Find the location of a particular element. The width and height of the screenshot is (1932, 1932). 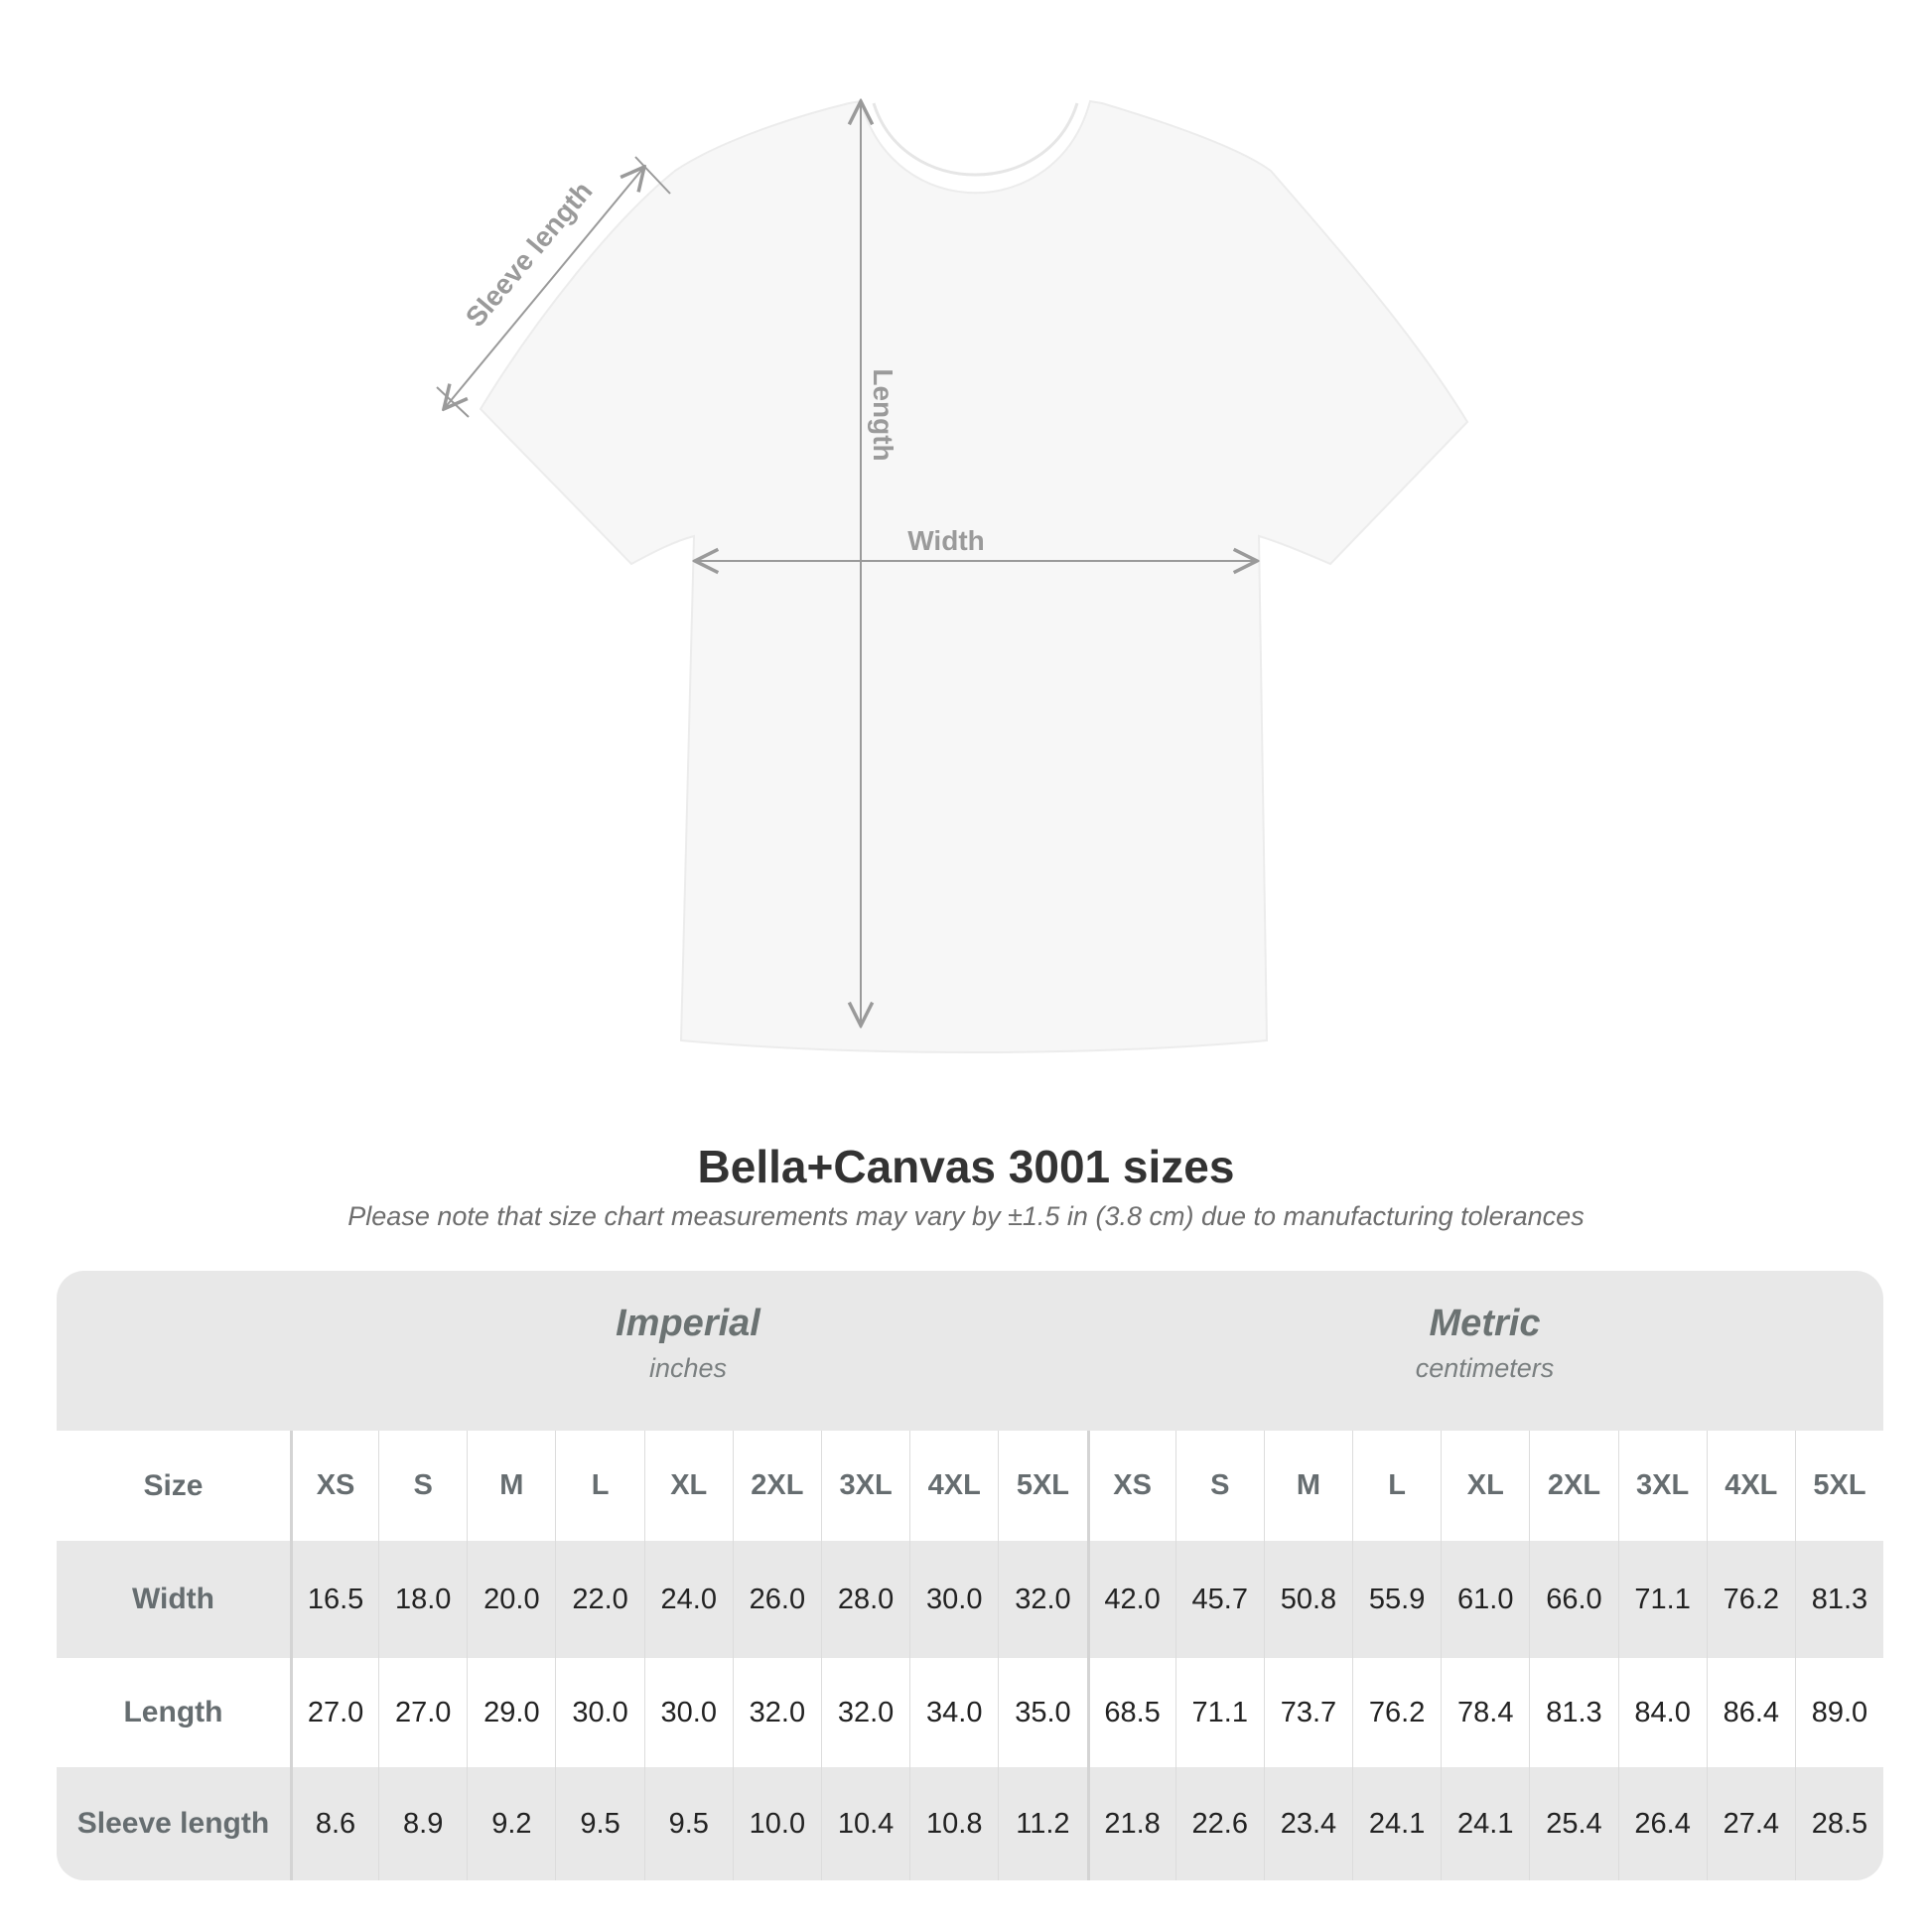

metric-size-header: 3XL is located at coordinates (1662, 1486).